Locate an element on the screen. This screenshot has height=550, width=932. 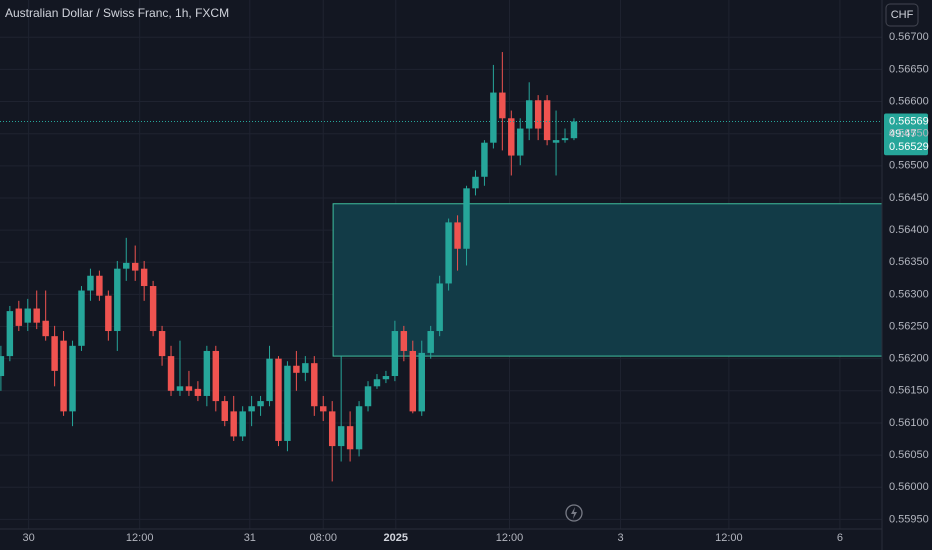
y-tick-label: 0.56150 is located at coordinates (909, 391).